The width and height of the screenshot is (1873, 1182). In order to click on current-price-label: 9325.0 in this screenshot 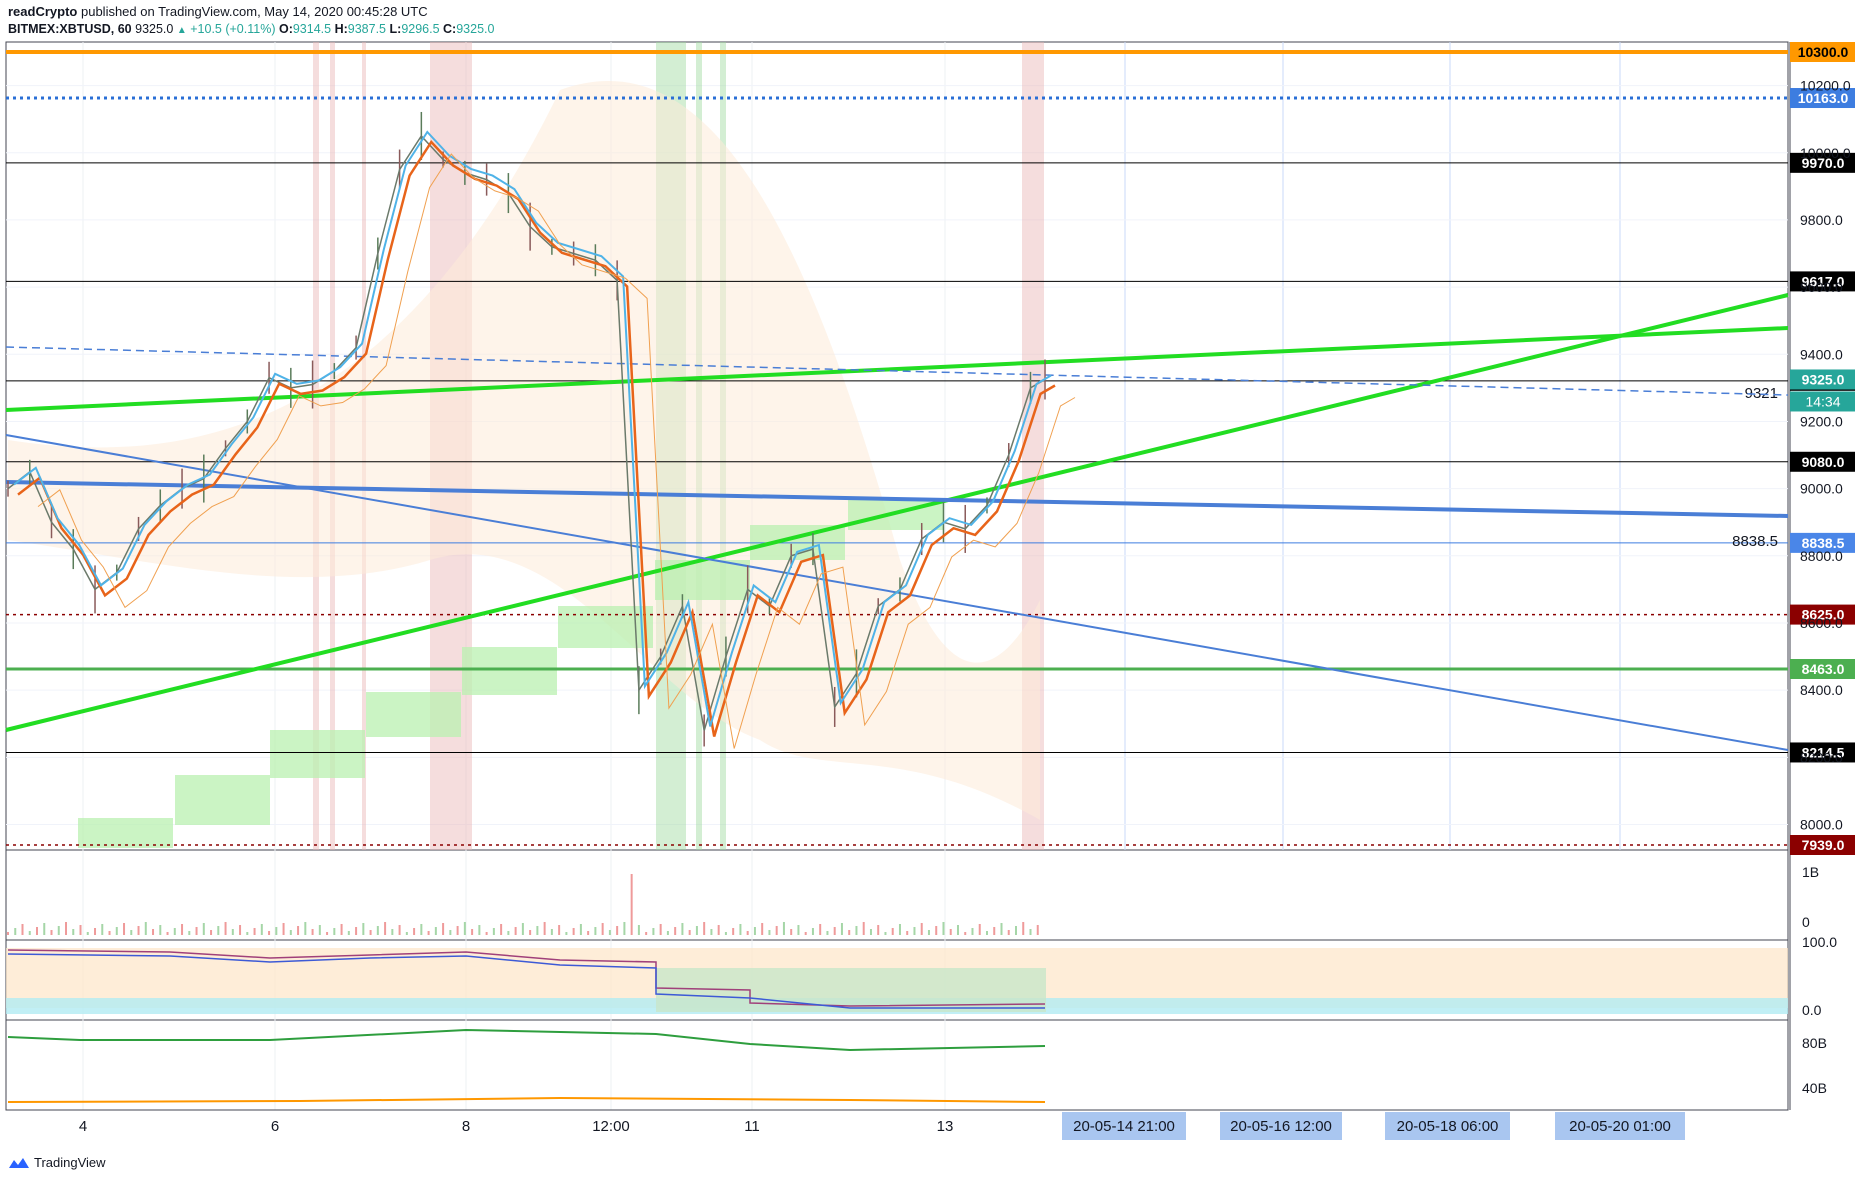, I will do `click(1823, 379)`.